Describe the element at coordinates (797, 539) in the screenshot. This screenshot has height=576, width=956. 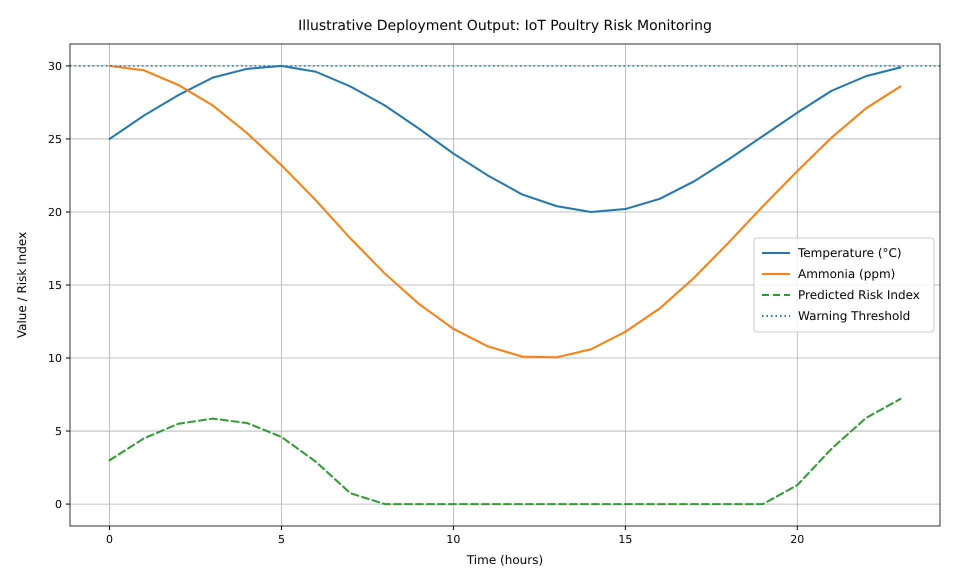
I see `x-tick-label: 20` at that location.